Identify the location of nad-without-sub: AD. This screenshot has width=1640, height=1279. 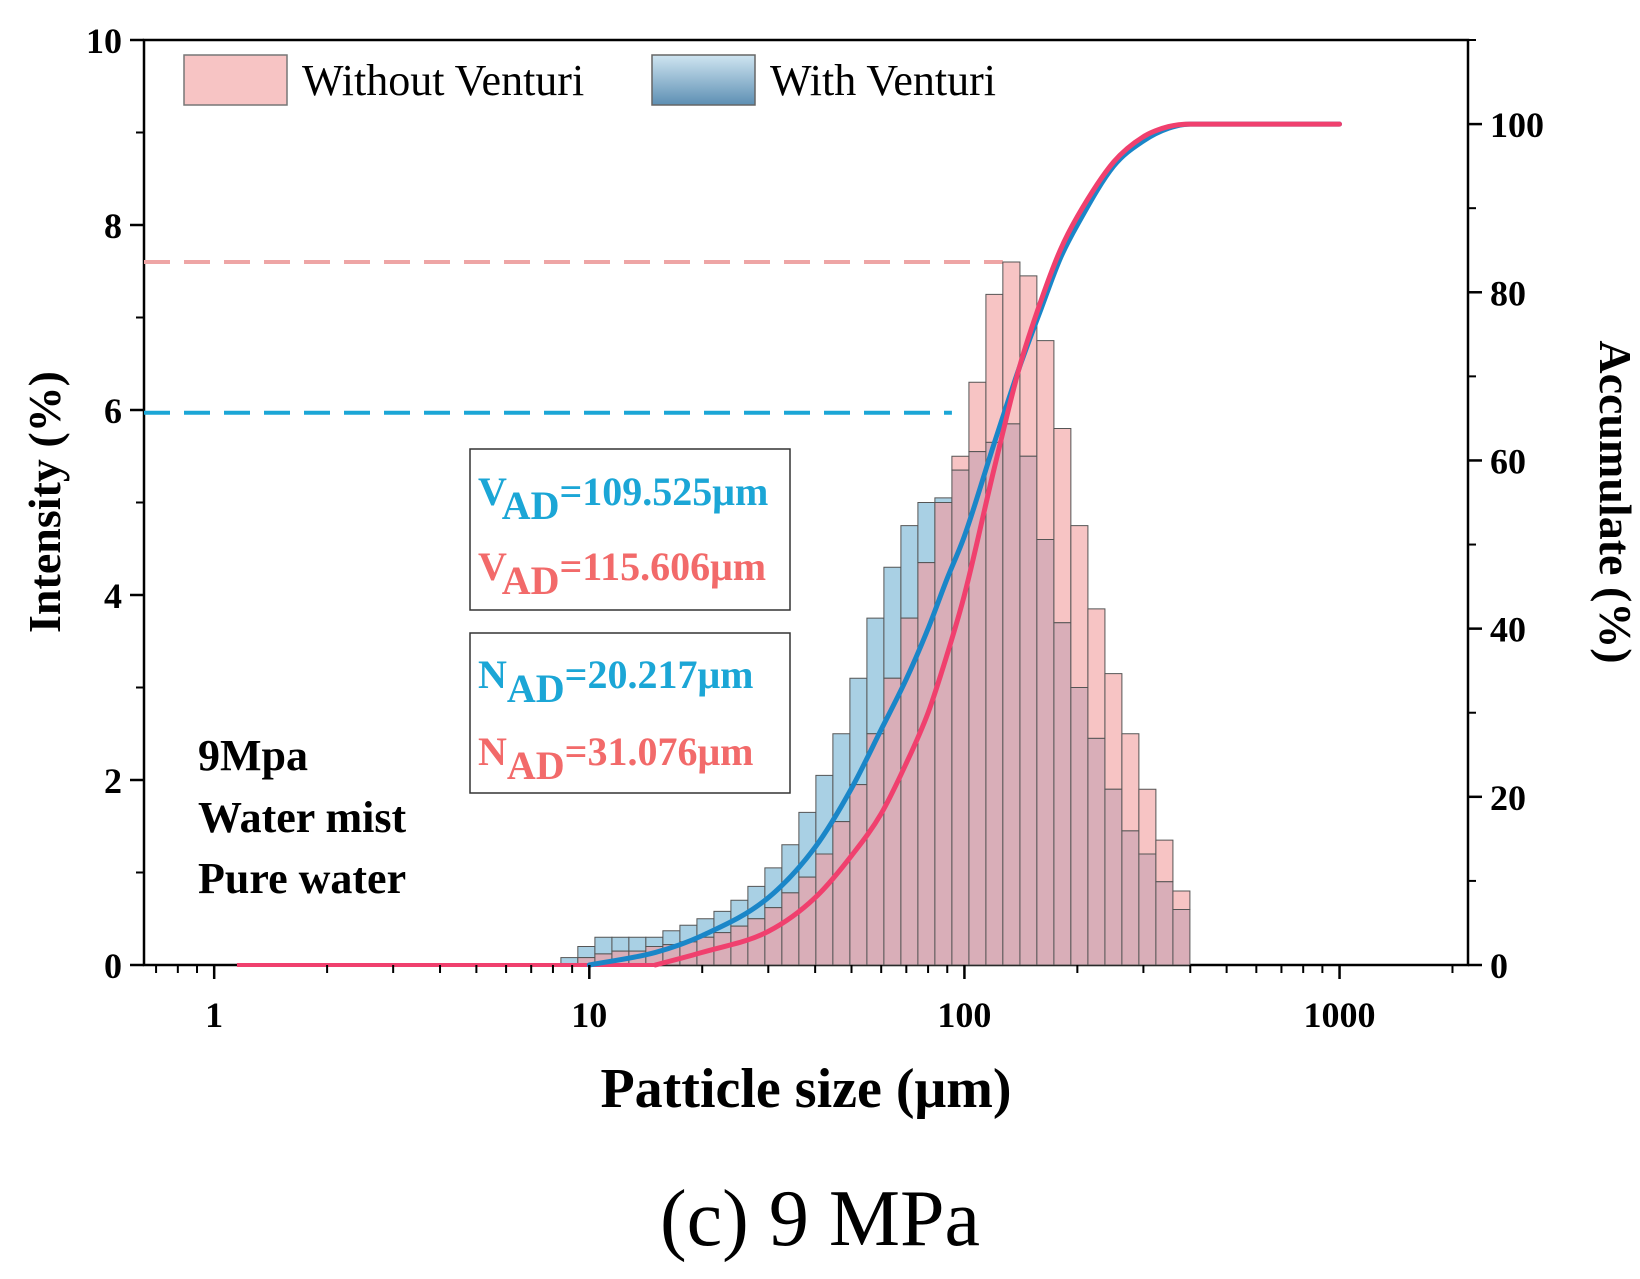
(536, 765).